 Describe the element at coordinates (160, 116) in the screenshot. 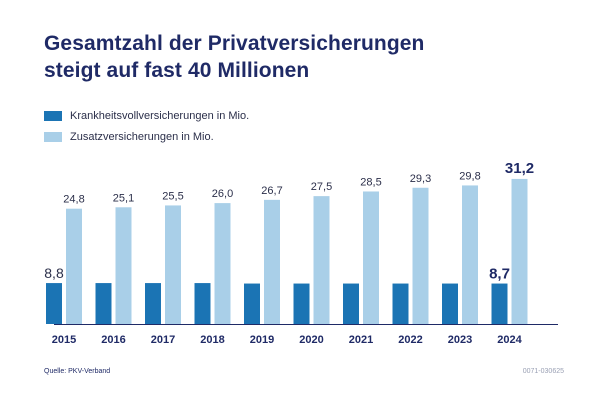

I see `legend-label-full-insurance: Krankheitsvollversicherungen in Mio.` at that location.